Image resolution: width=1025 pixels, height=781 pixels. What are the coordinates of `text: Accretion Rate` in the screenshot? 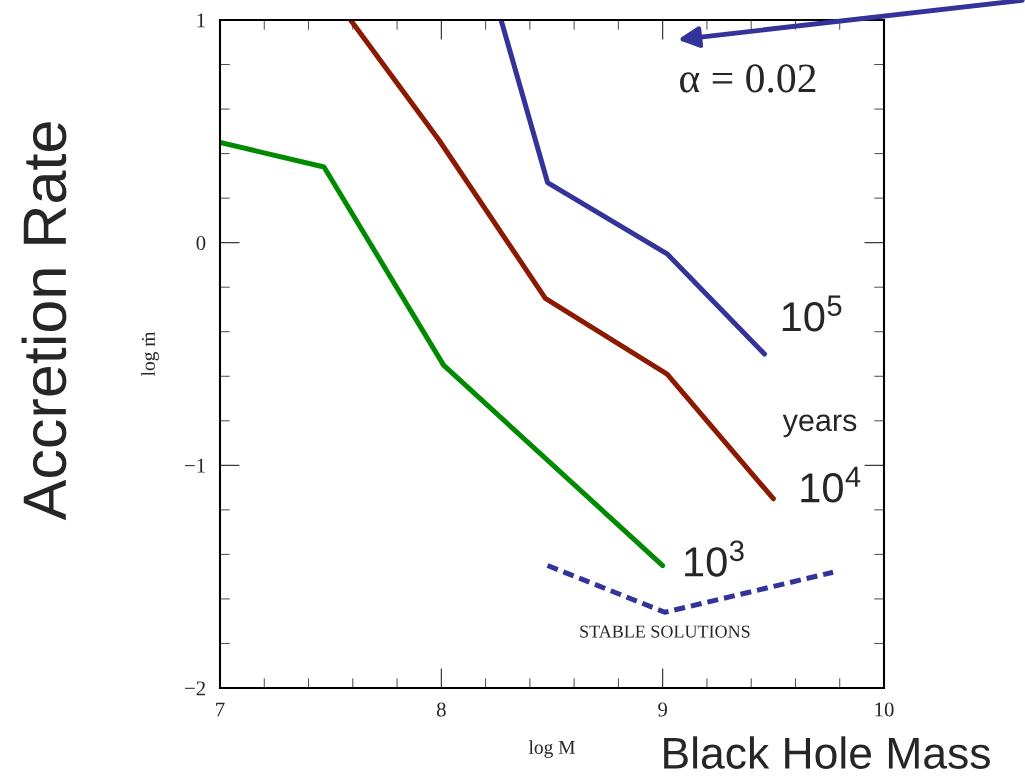 It's located at (44, 321).